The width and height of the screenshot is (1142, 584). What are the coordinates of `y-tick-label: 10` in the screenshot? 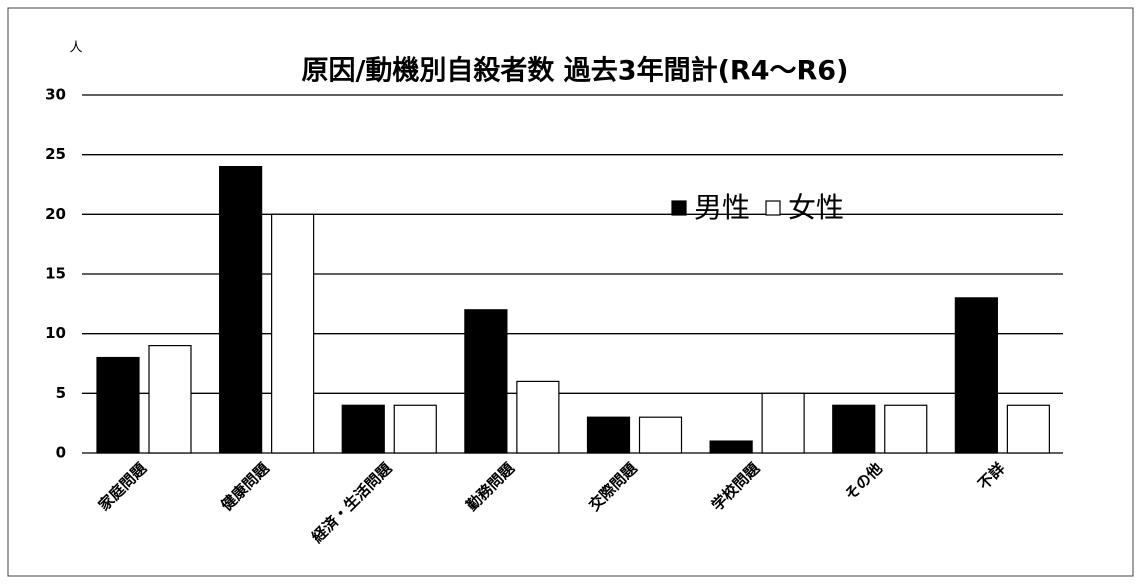 It's located at (55, 333).